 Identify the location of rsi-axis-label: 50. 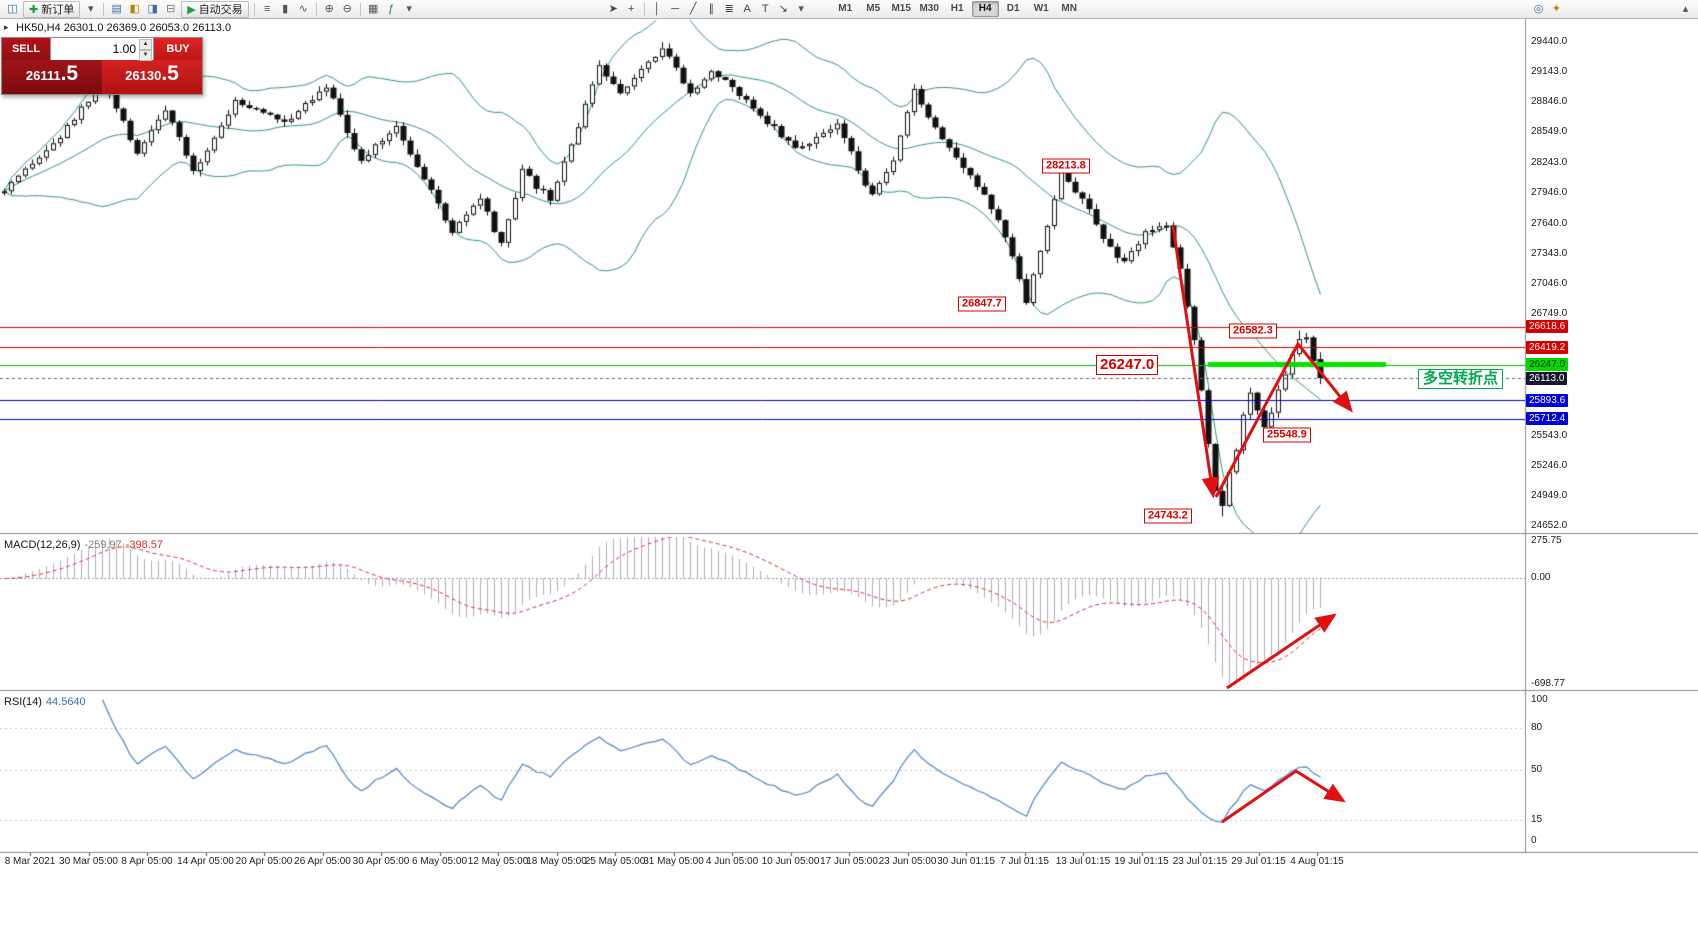
(1537, 770).